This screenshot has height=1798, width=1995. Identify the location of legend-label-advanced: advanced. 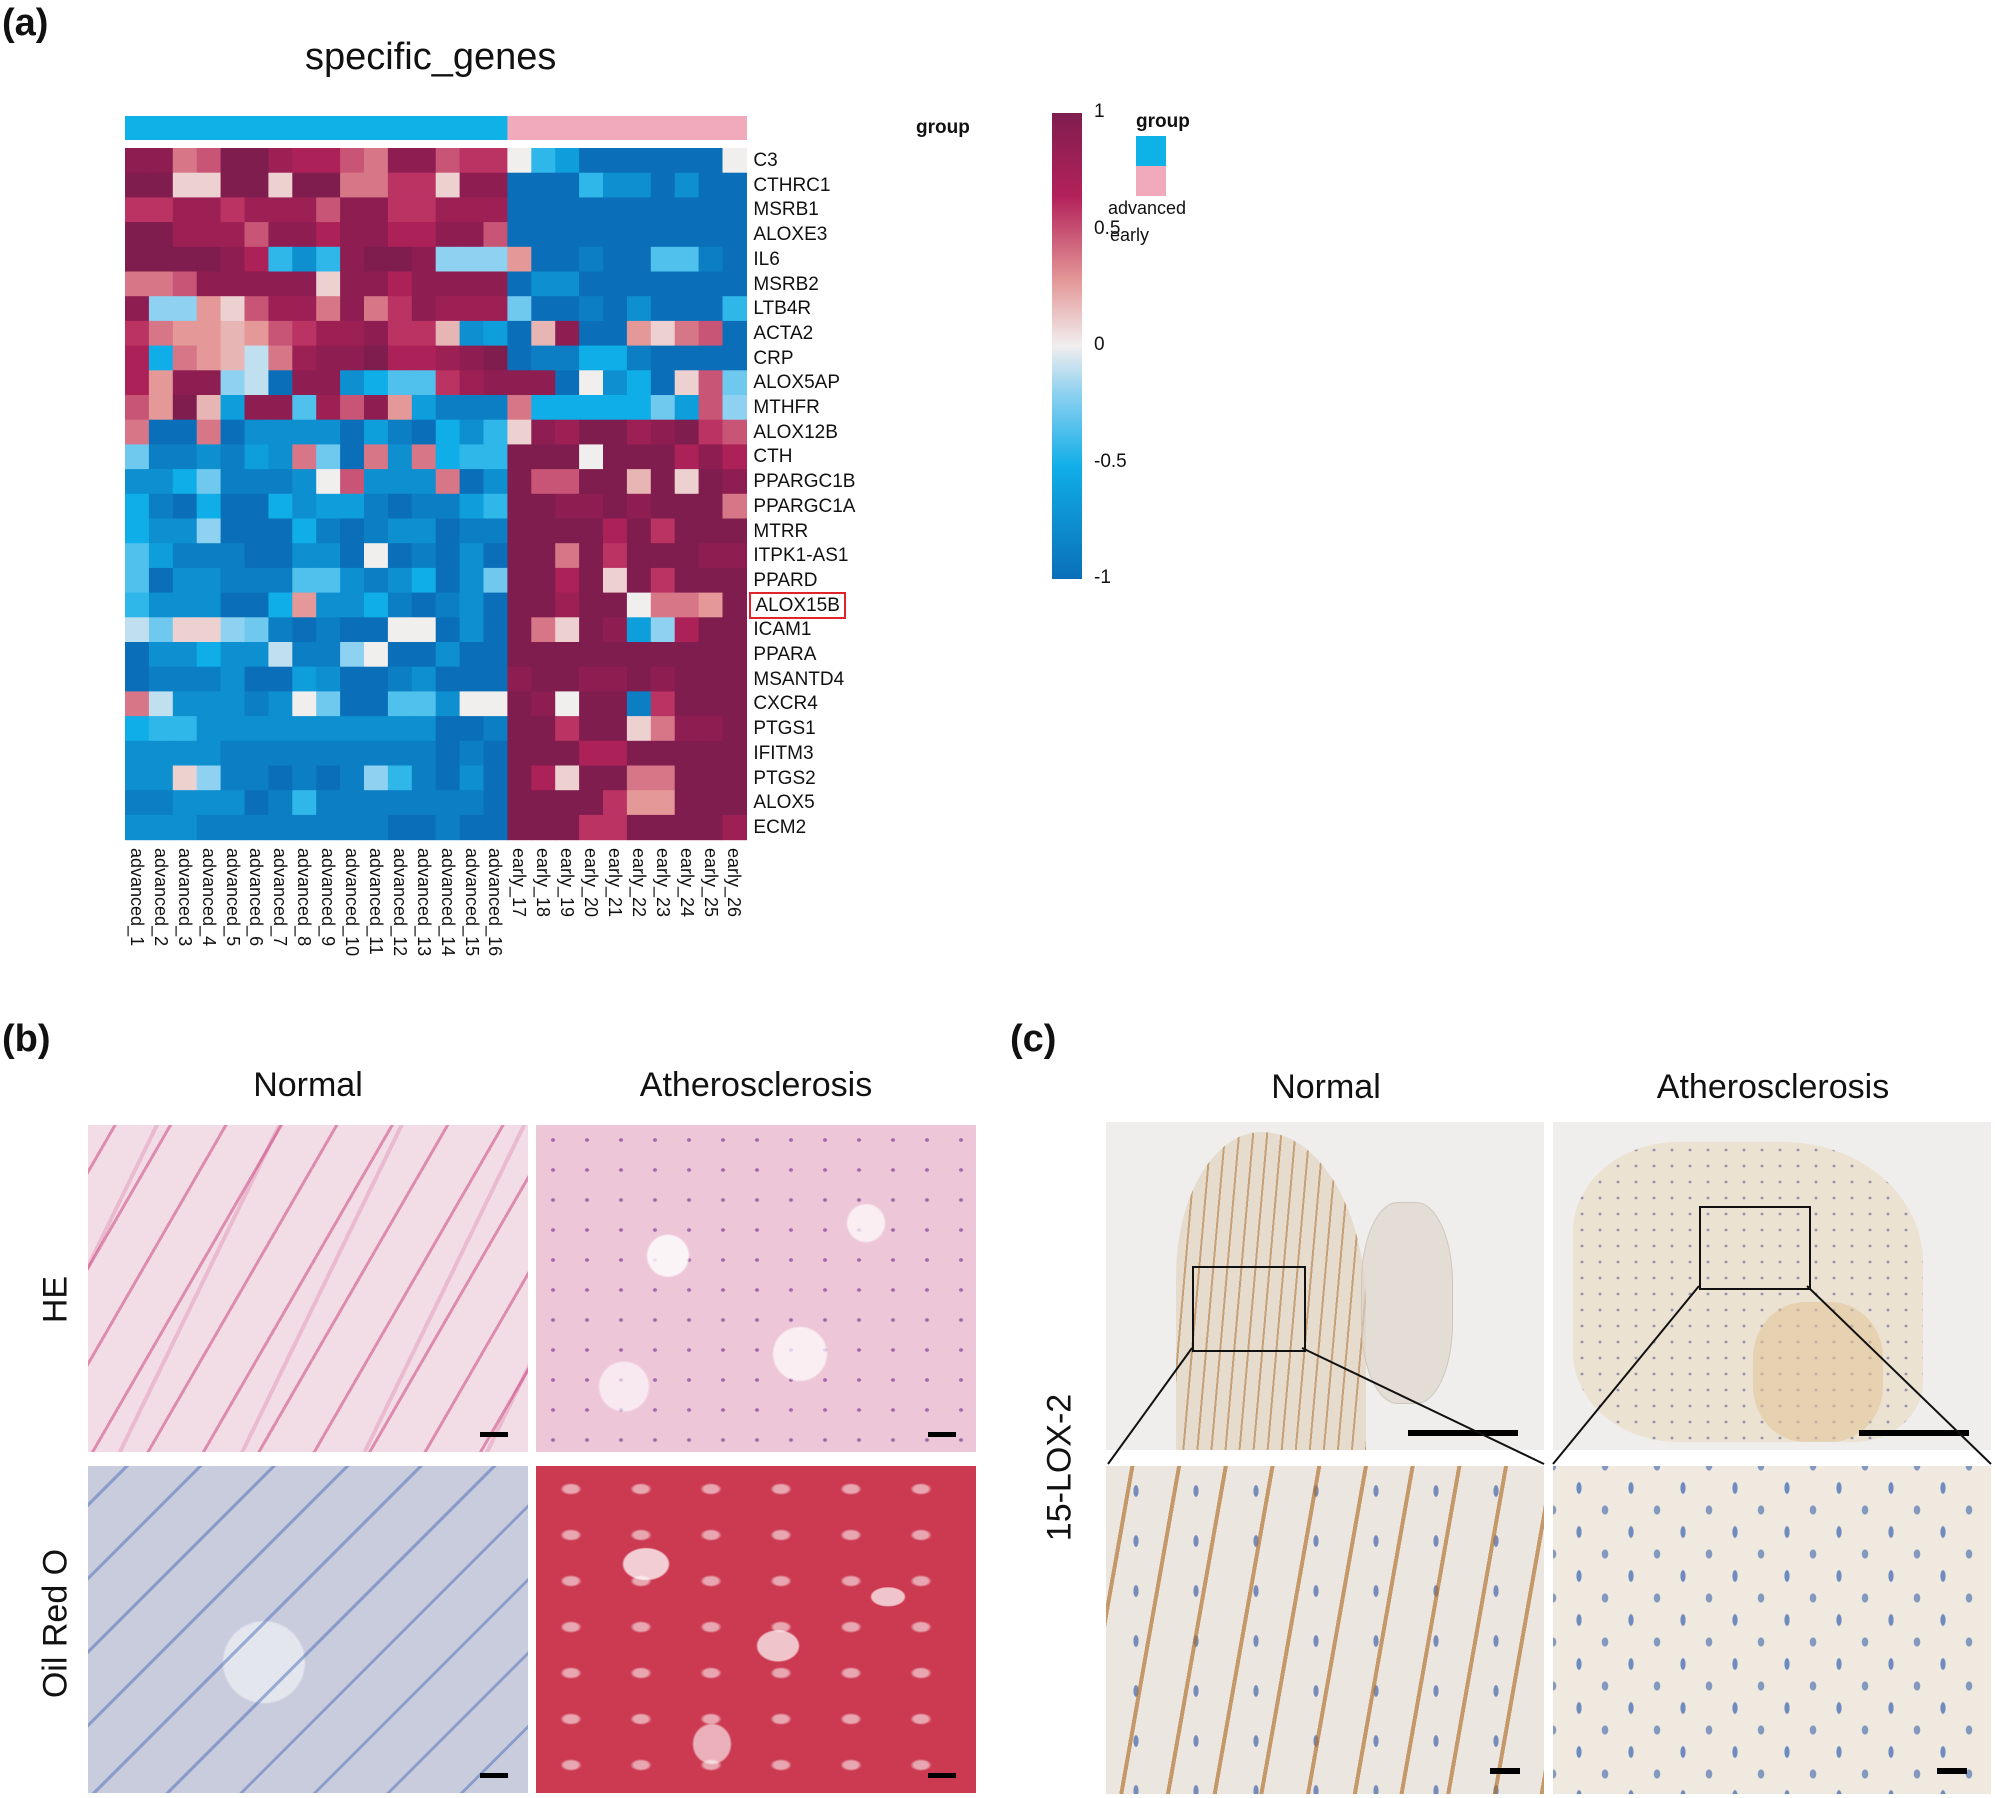
(1147, 208).